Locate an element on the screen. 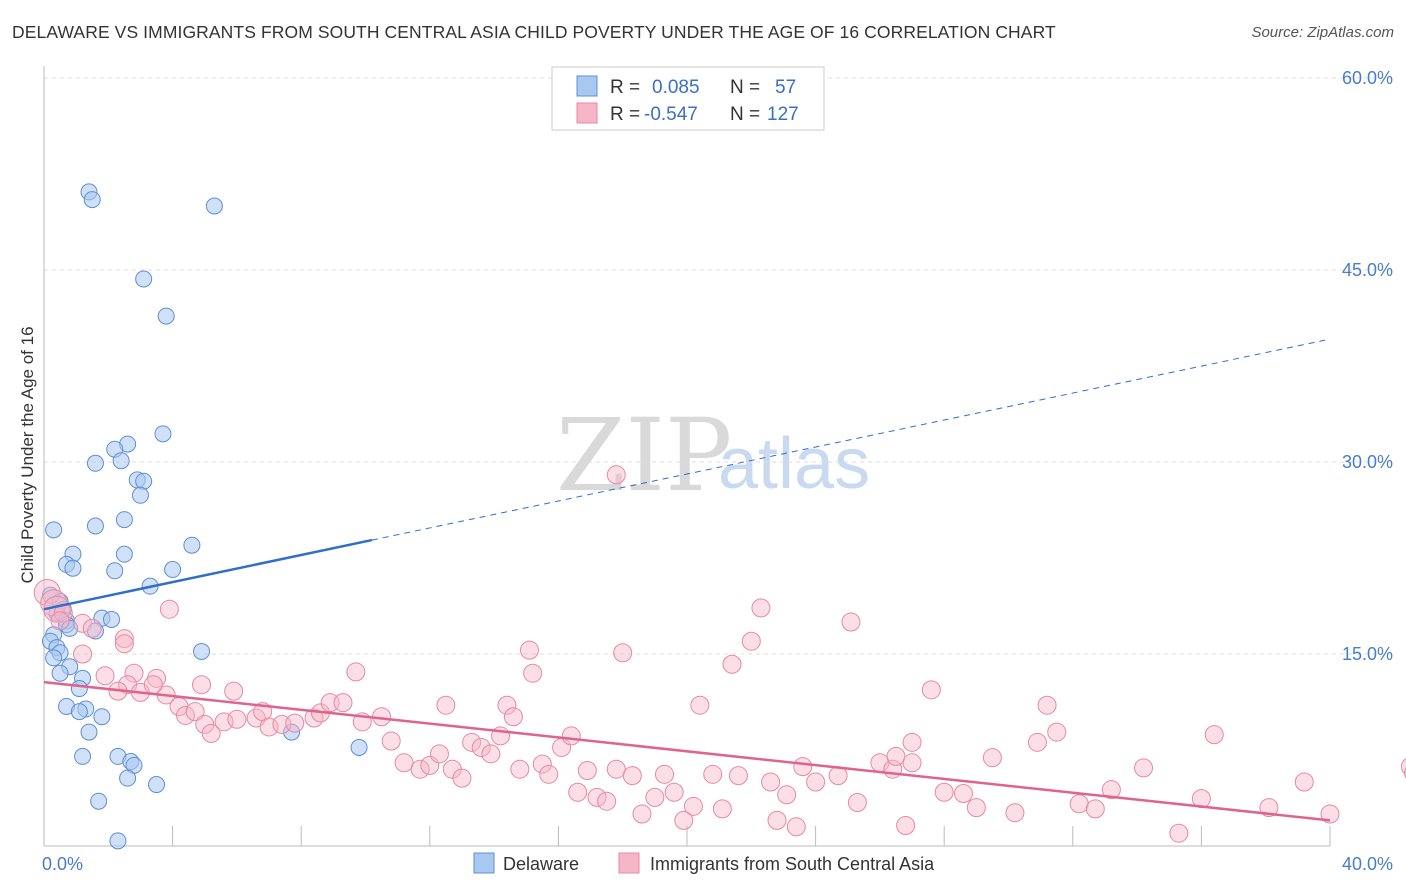 The height and width of the screenshot is (892, 1406). legend-n-label-2: N = is located at coordinates (745, 114).